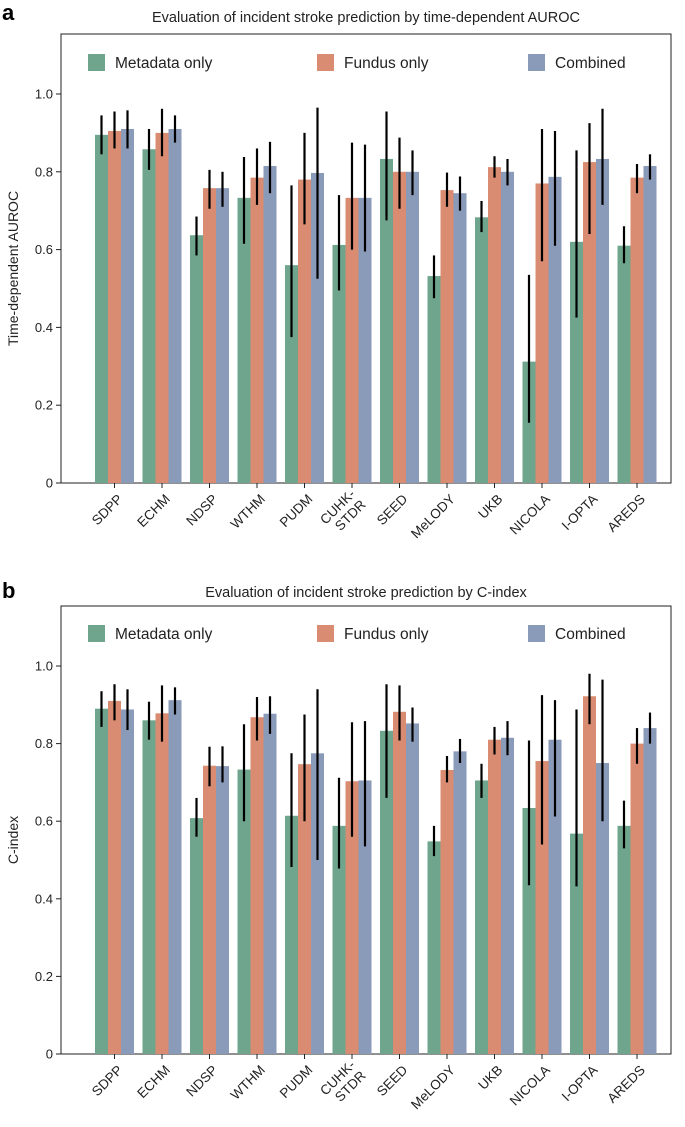 The image size is (685, 1127). Describe the element at coordinates (107, 509) in the screenshot. I see `x-tick-label: SDPP` at that location.